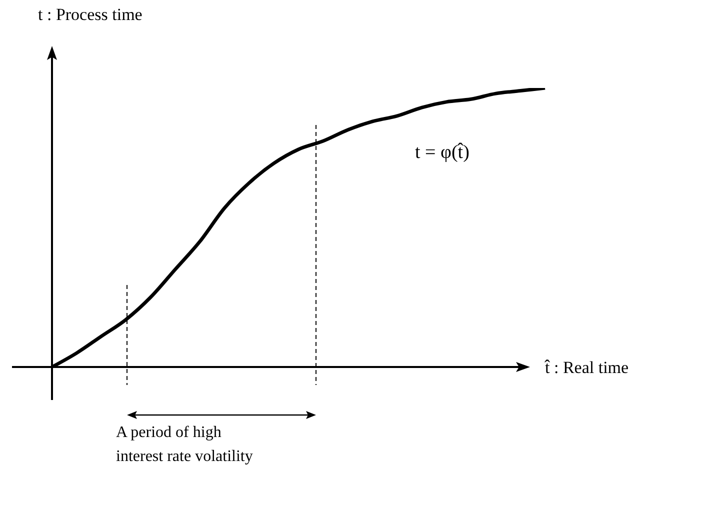 The width and height of the screenshot is (725, 520). I want to click on annotation: t = φ(t̂), so click(442, 152).